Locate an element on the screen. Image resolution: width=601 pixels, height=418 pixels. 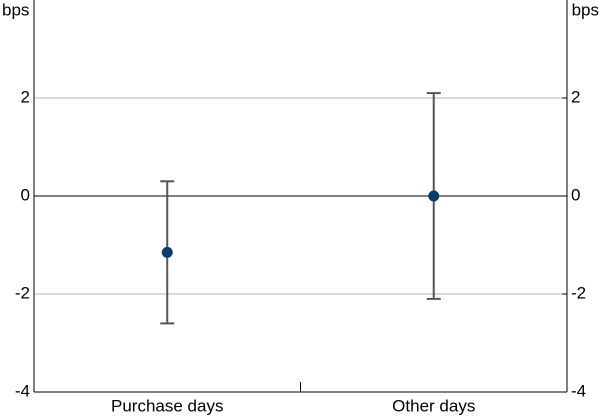
y-tick-label: 0 is located at coordinates (25, 194).